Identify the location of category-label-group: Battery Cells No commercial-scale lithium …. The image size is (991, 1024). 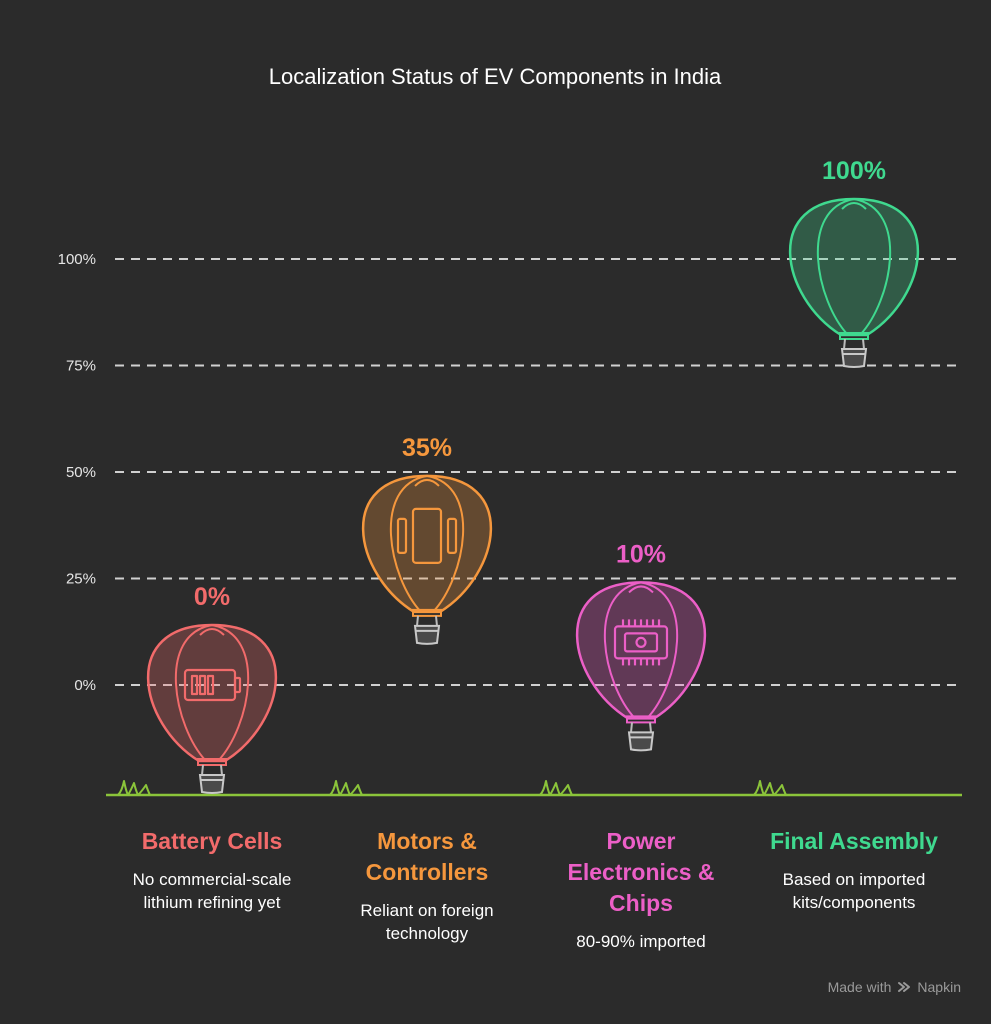
(212, 870).